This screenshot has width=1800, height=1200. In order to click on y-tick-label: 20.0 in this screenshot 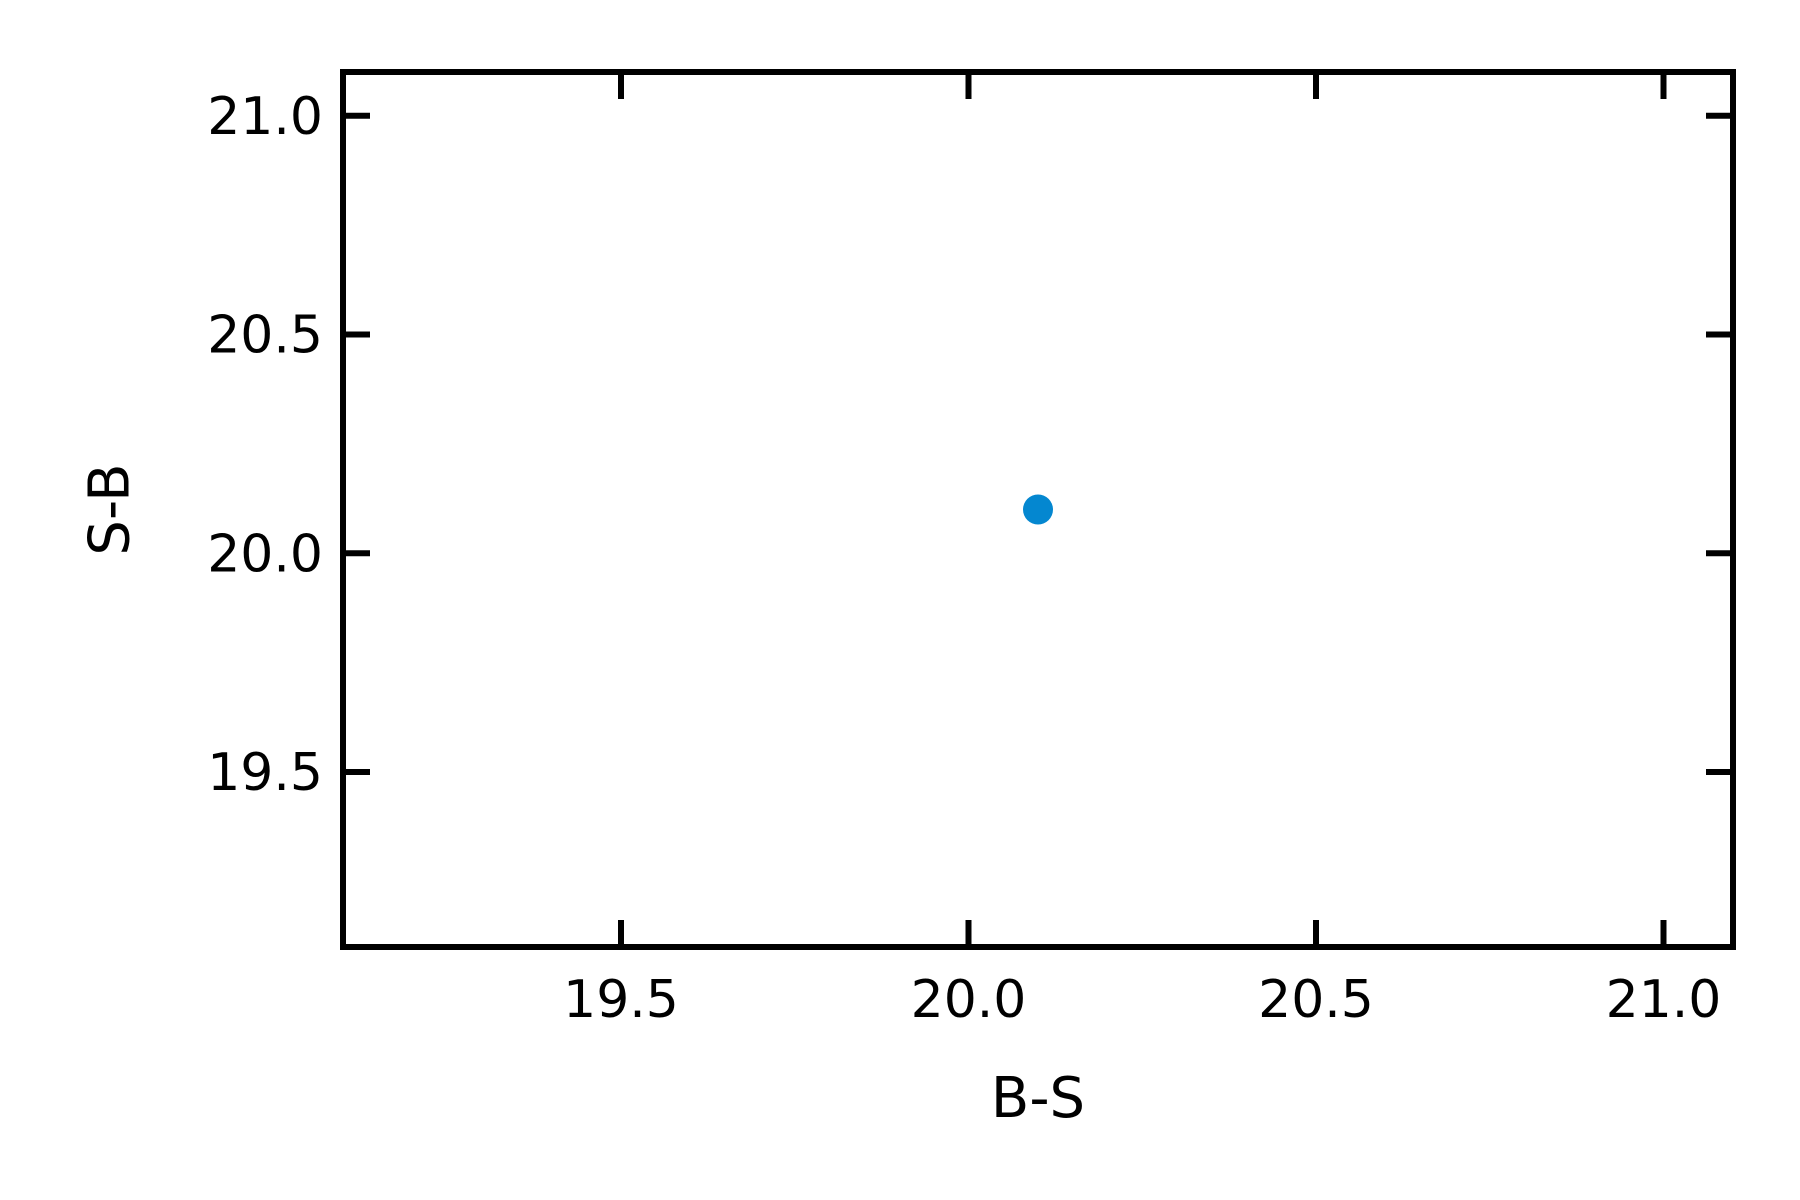, I will do `click(265, 554)`.